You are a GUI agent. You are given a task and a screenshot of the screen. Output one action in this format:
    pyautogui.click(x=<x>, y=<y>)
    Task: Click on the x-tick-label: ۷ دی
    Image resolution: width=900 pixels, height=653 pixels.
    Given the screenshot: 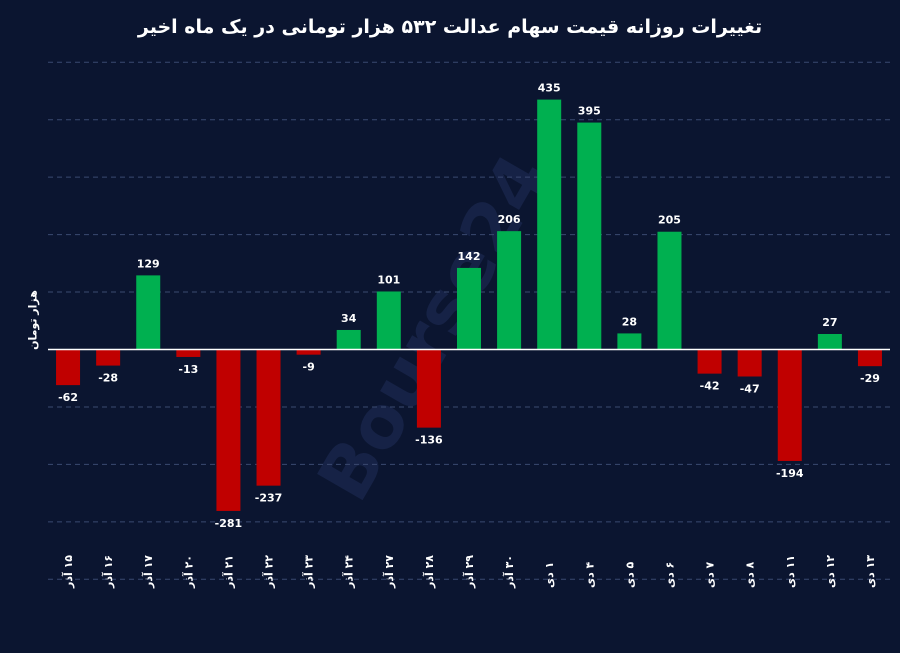 What is the action you would take?
    pyautogui.click(x=710, y=574)
    